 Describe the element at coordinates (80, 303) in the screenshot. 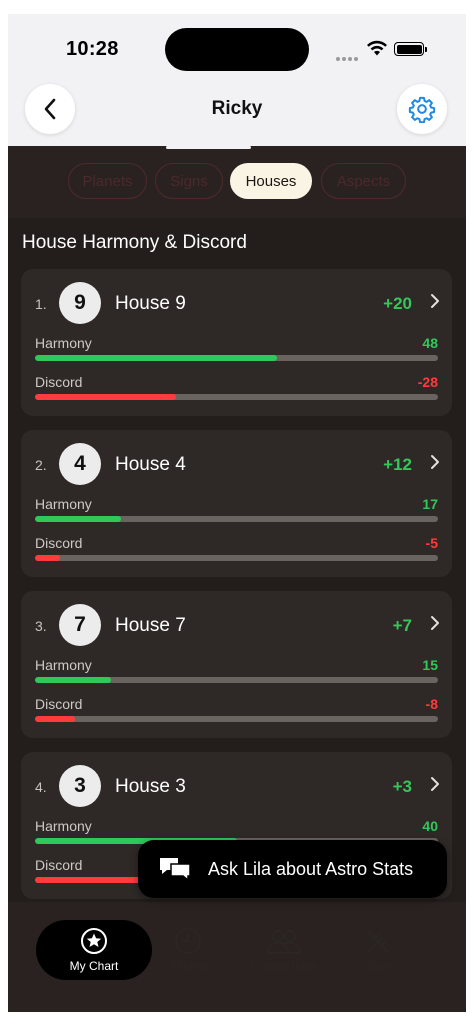

I see `house-number-badge: 9` at that location.